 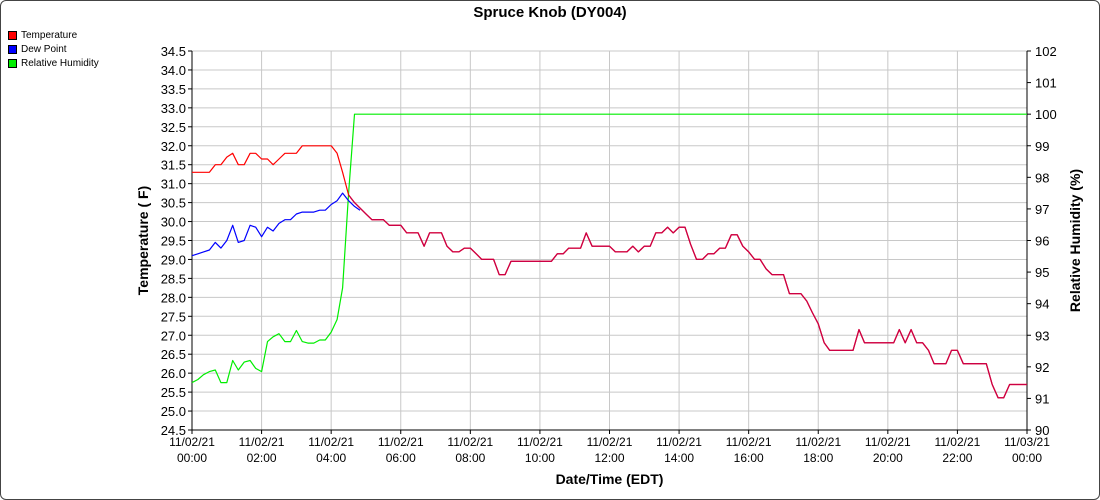 I want to click on x-tick-time-label: 06:00, so click(x=401, y=458).